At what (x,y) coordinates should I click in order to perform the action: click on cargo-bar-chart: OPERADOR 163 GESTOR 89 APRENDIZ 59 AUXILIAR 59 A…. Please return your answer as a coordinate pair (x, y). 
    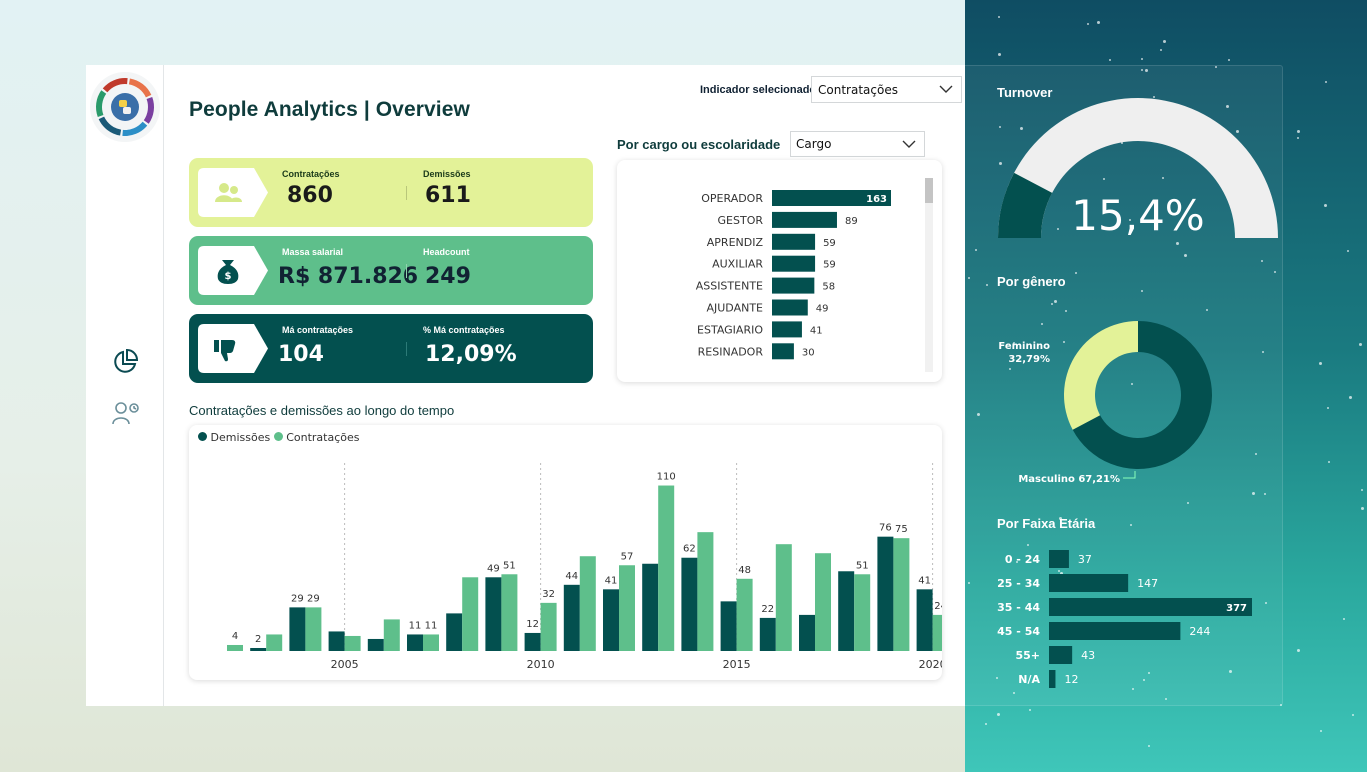
    Looking at the image, I should click on (814, 275).